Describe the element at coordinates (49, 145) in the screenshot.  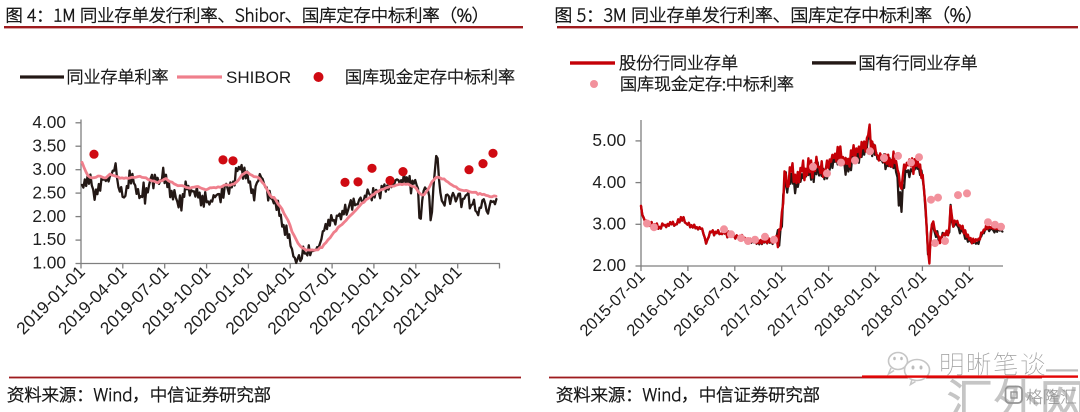
I see `svg-text: 3.50` at that location.